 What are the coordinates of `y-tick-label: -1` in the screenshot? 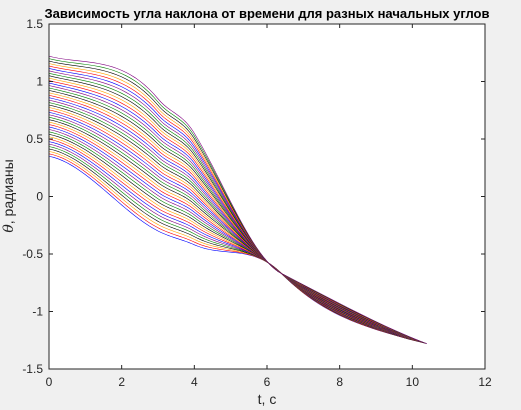 It's located at (37, 312).